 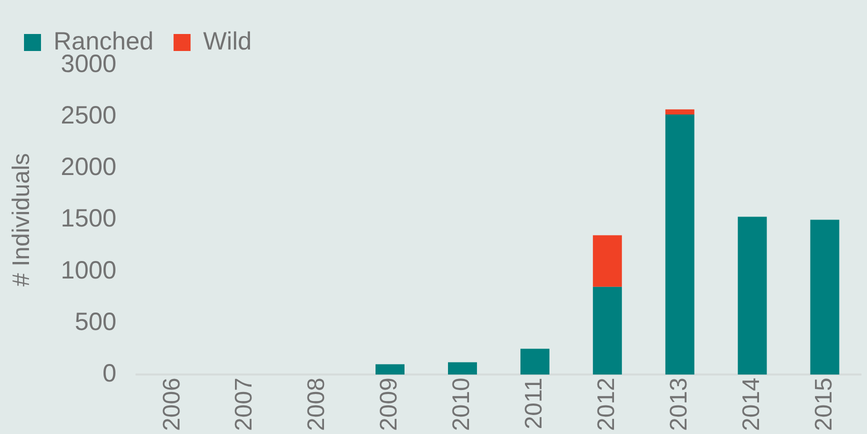 What do you see at coordinates (172, 404) in the screenshot?
I see `x-tick-label: 2006` at bounding box center [172, 404].